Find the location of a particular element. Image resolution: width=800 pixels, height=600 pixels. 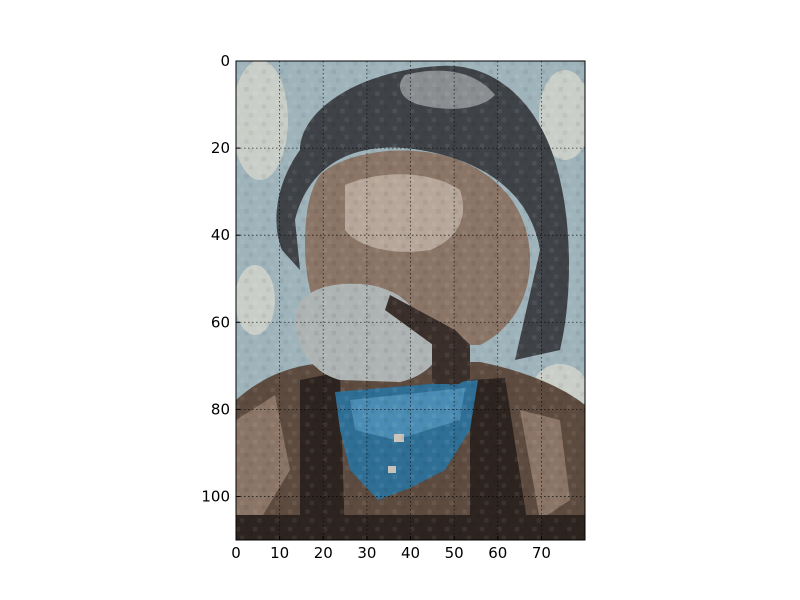

x-tick-label: 30 is located at coordinates (366, 553).